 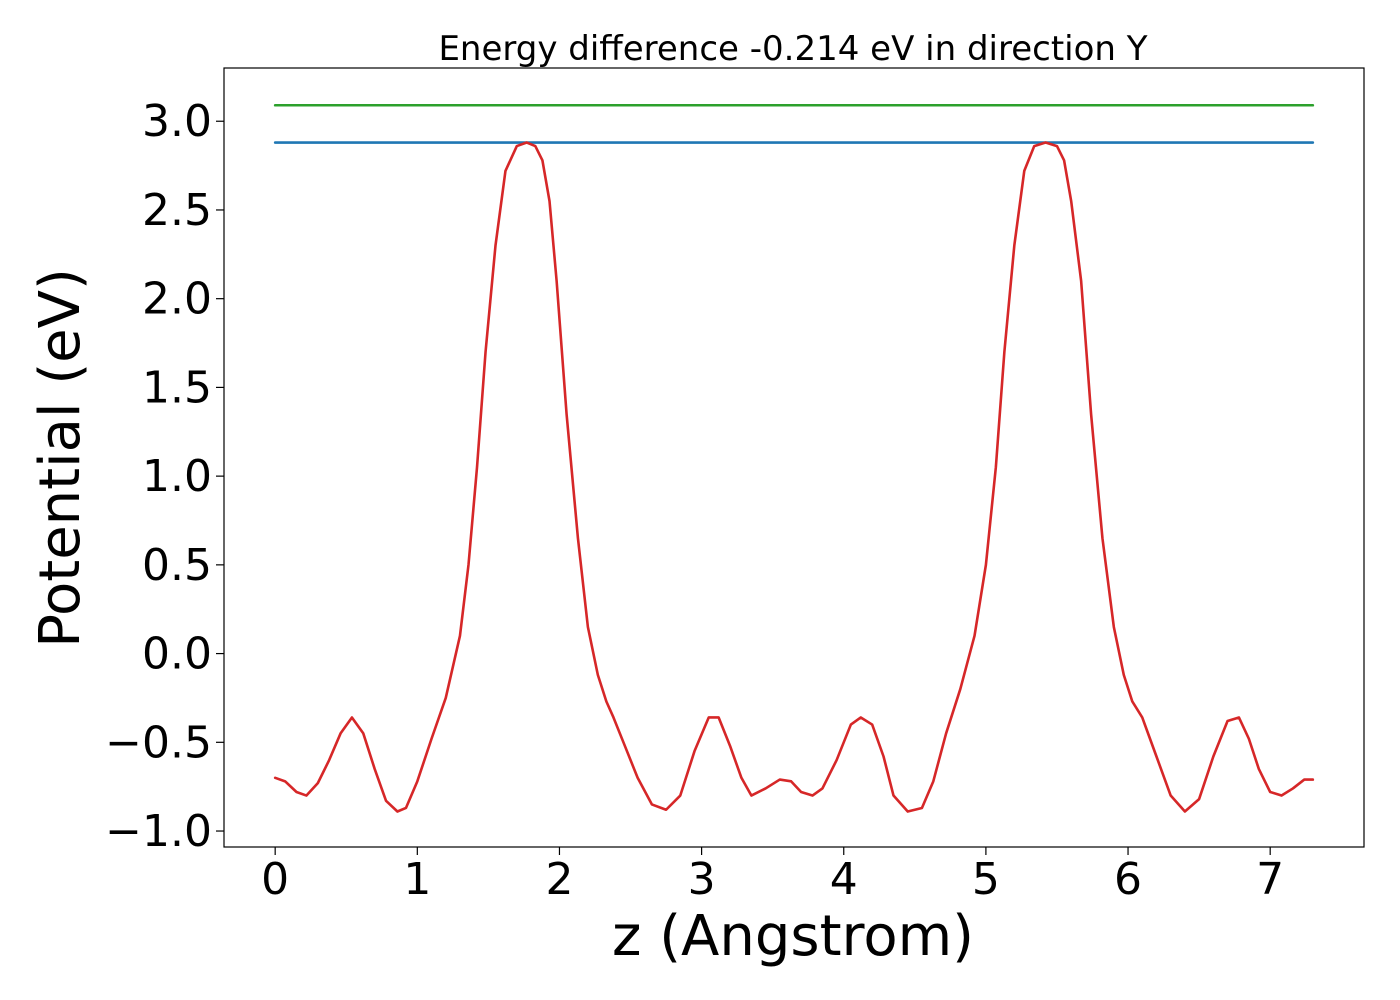 I want to click on x-axis-label: z (Angstrom), so click(x=793, y=936).